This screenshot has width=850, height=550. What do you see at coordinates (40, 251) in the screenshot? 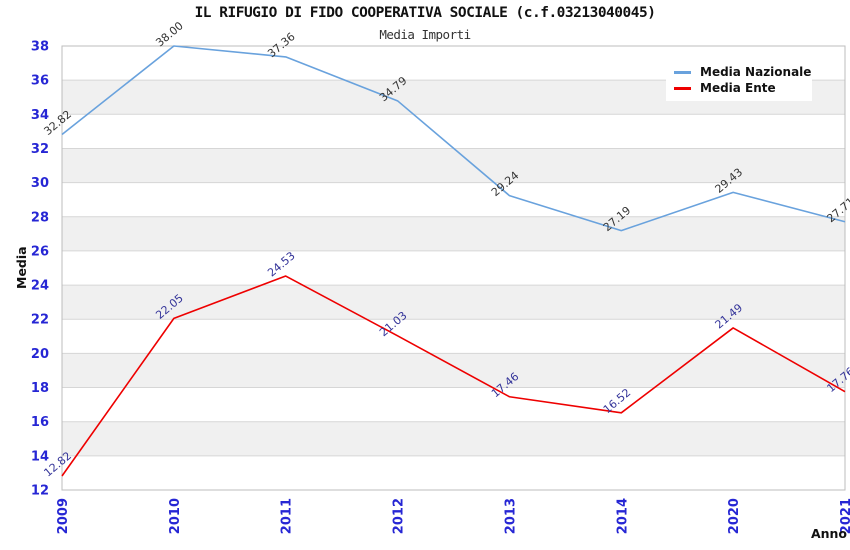
I see `y-tick-label: 26` at bounding box center [40, 251].